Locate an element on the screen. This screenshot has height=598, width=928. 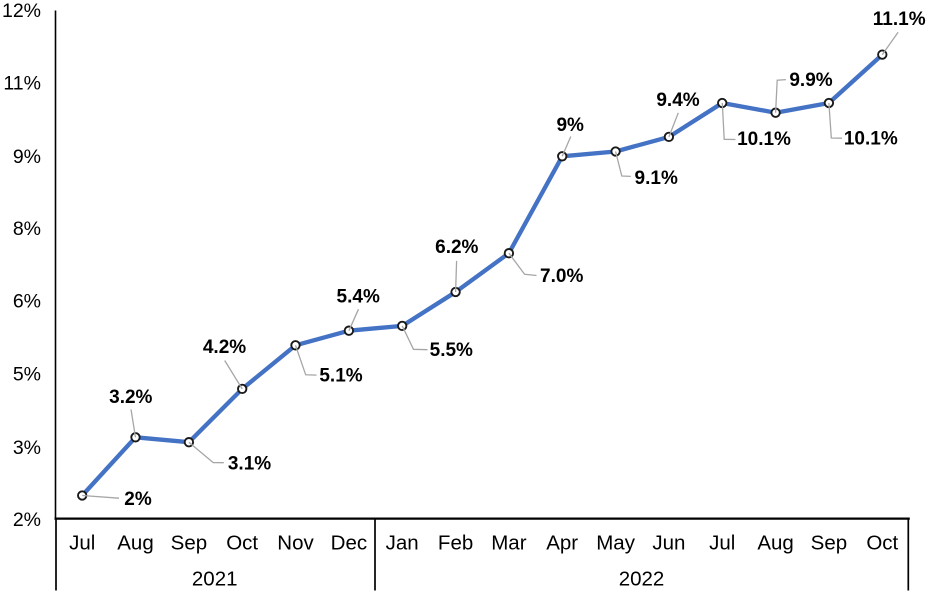
svg-text: 9.4% is located at coordinates (677, 100).